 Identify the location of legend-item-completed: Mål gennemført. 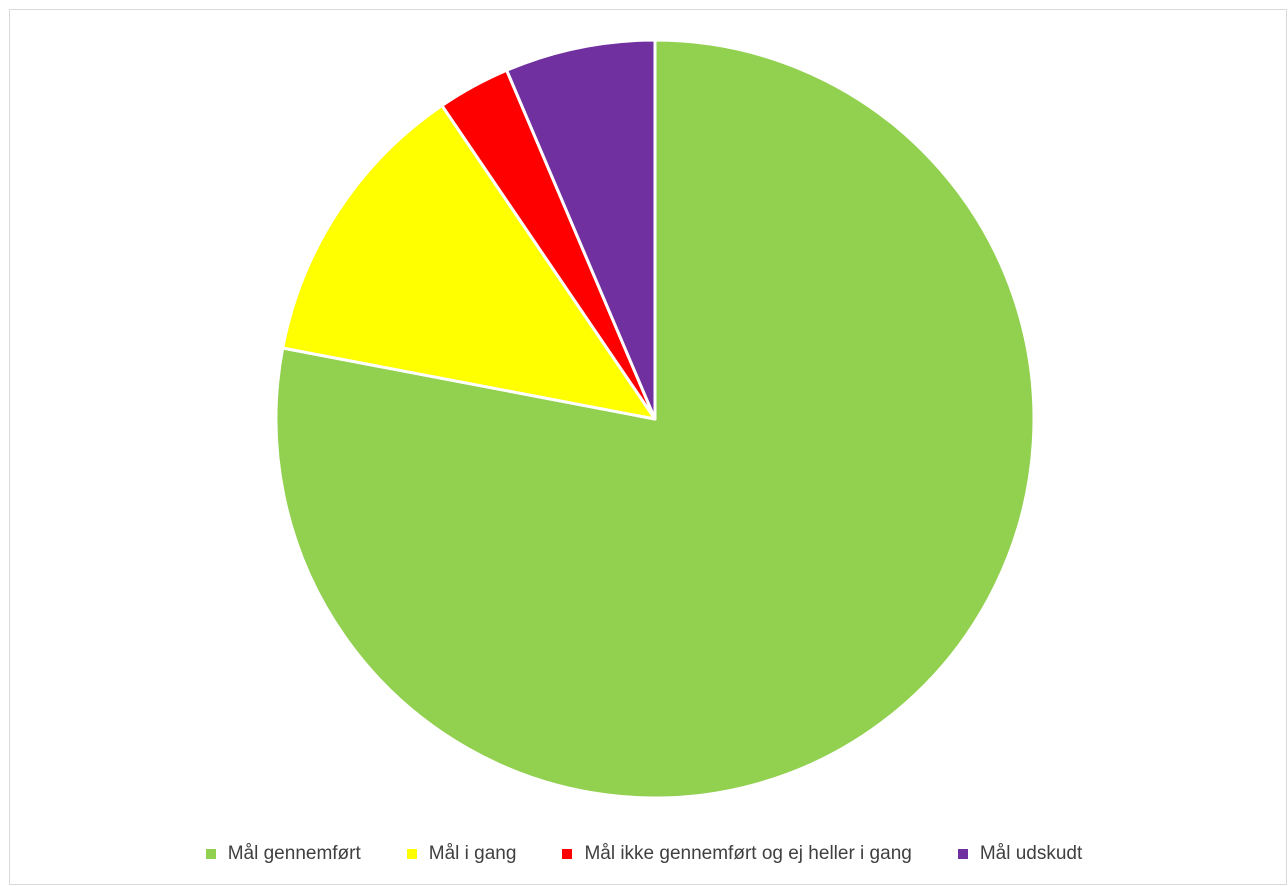
(283, 854).